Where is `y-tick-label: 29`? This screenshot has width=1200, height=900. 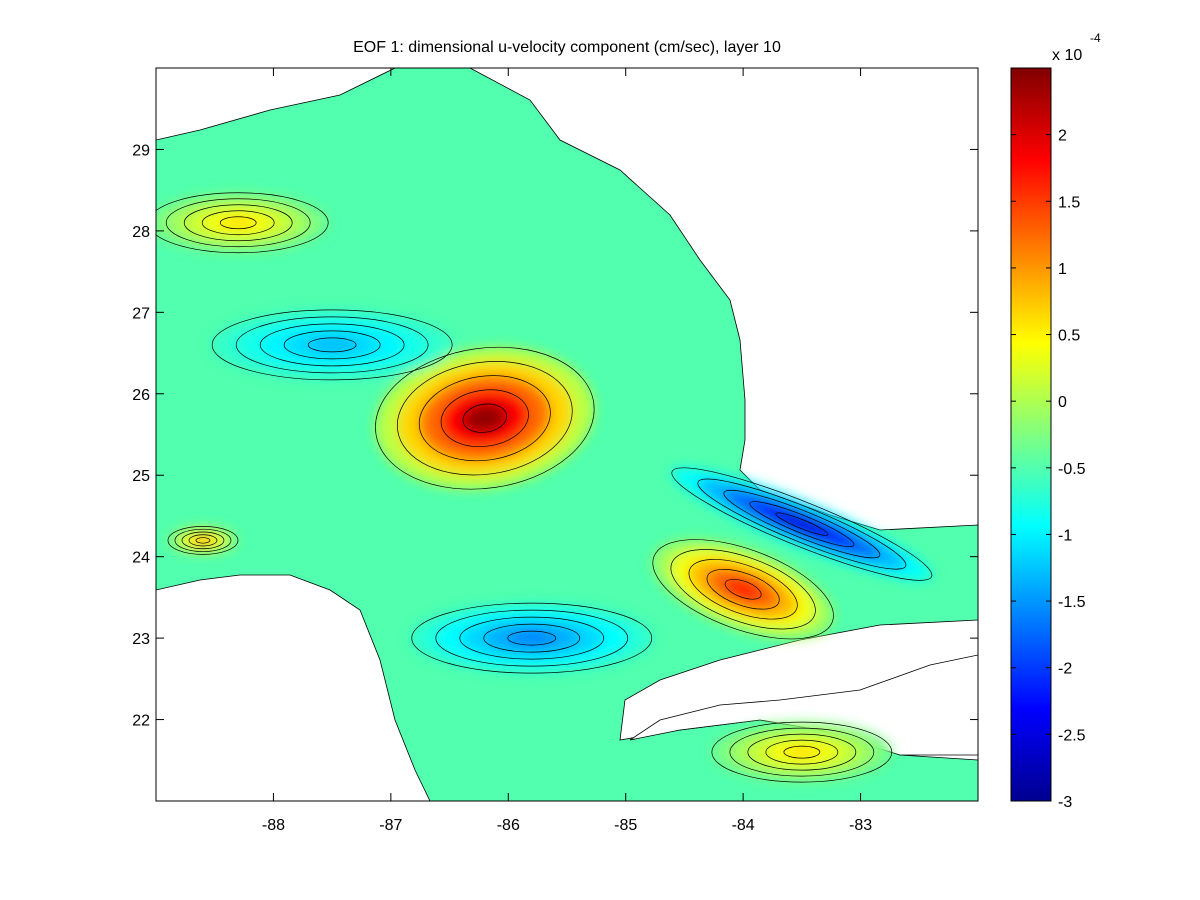
y-tick-label: 29 is located at coordinates (141, 150).